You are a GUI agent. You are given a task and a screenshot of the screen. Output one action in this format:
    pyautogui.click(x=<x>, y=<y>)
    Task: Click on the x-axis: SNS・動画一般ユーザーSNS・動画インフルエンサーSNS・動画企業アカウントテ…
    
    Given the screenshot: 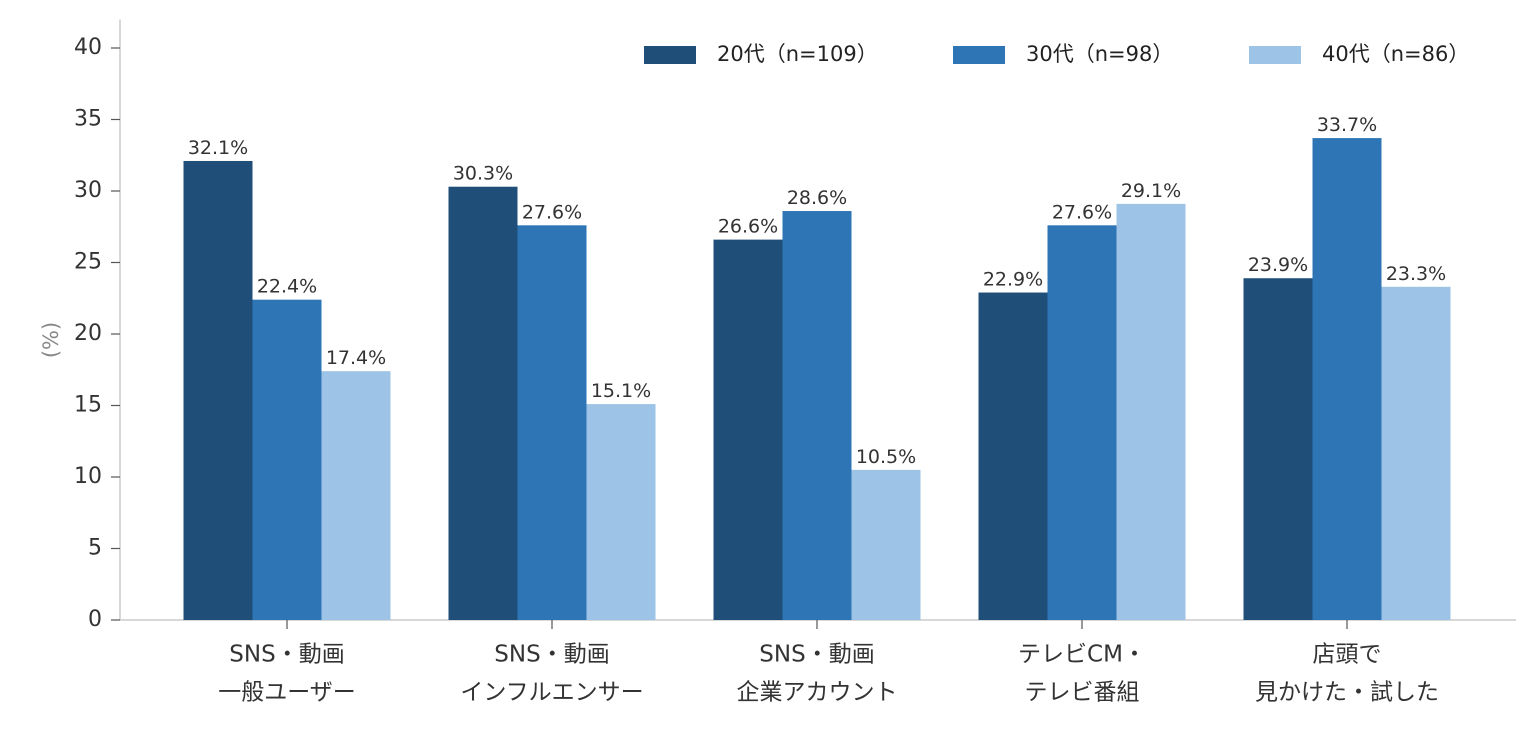 What is the action you would take?
    pyautogui.click(x=818, y=662)
    